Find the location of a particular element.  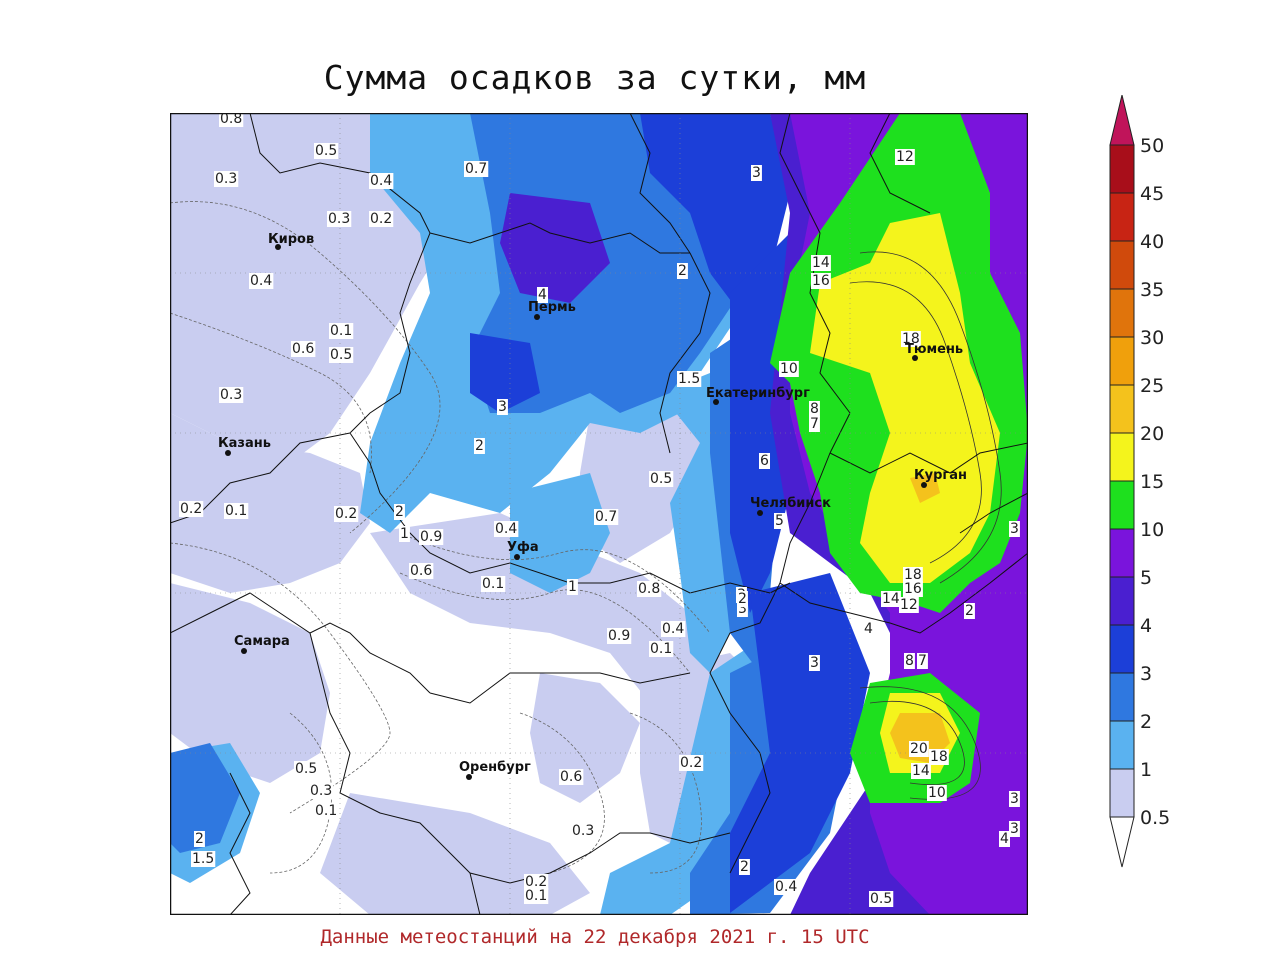

contour-label: 1 is located at coordinates (404, 534).